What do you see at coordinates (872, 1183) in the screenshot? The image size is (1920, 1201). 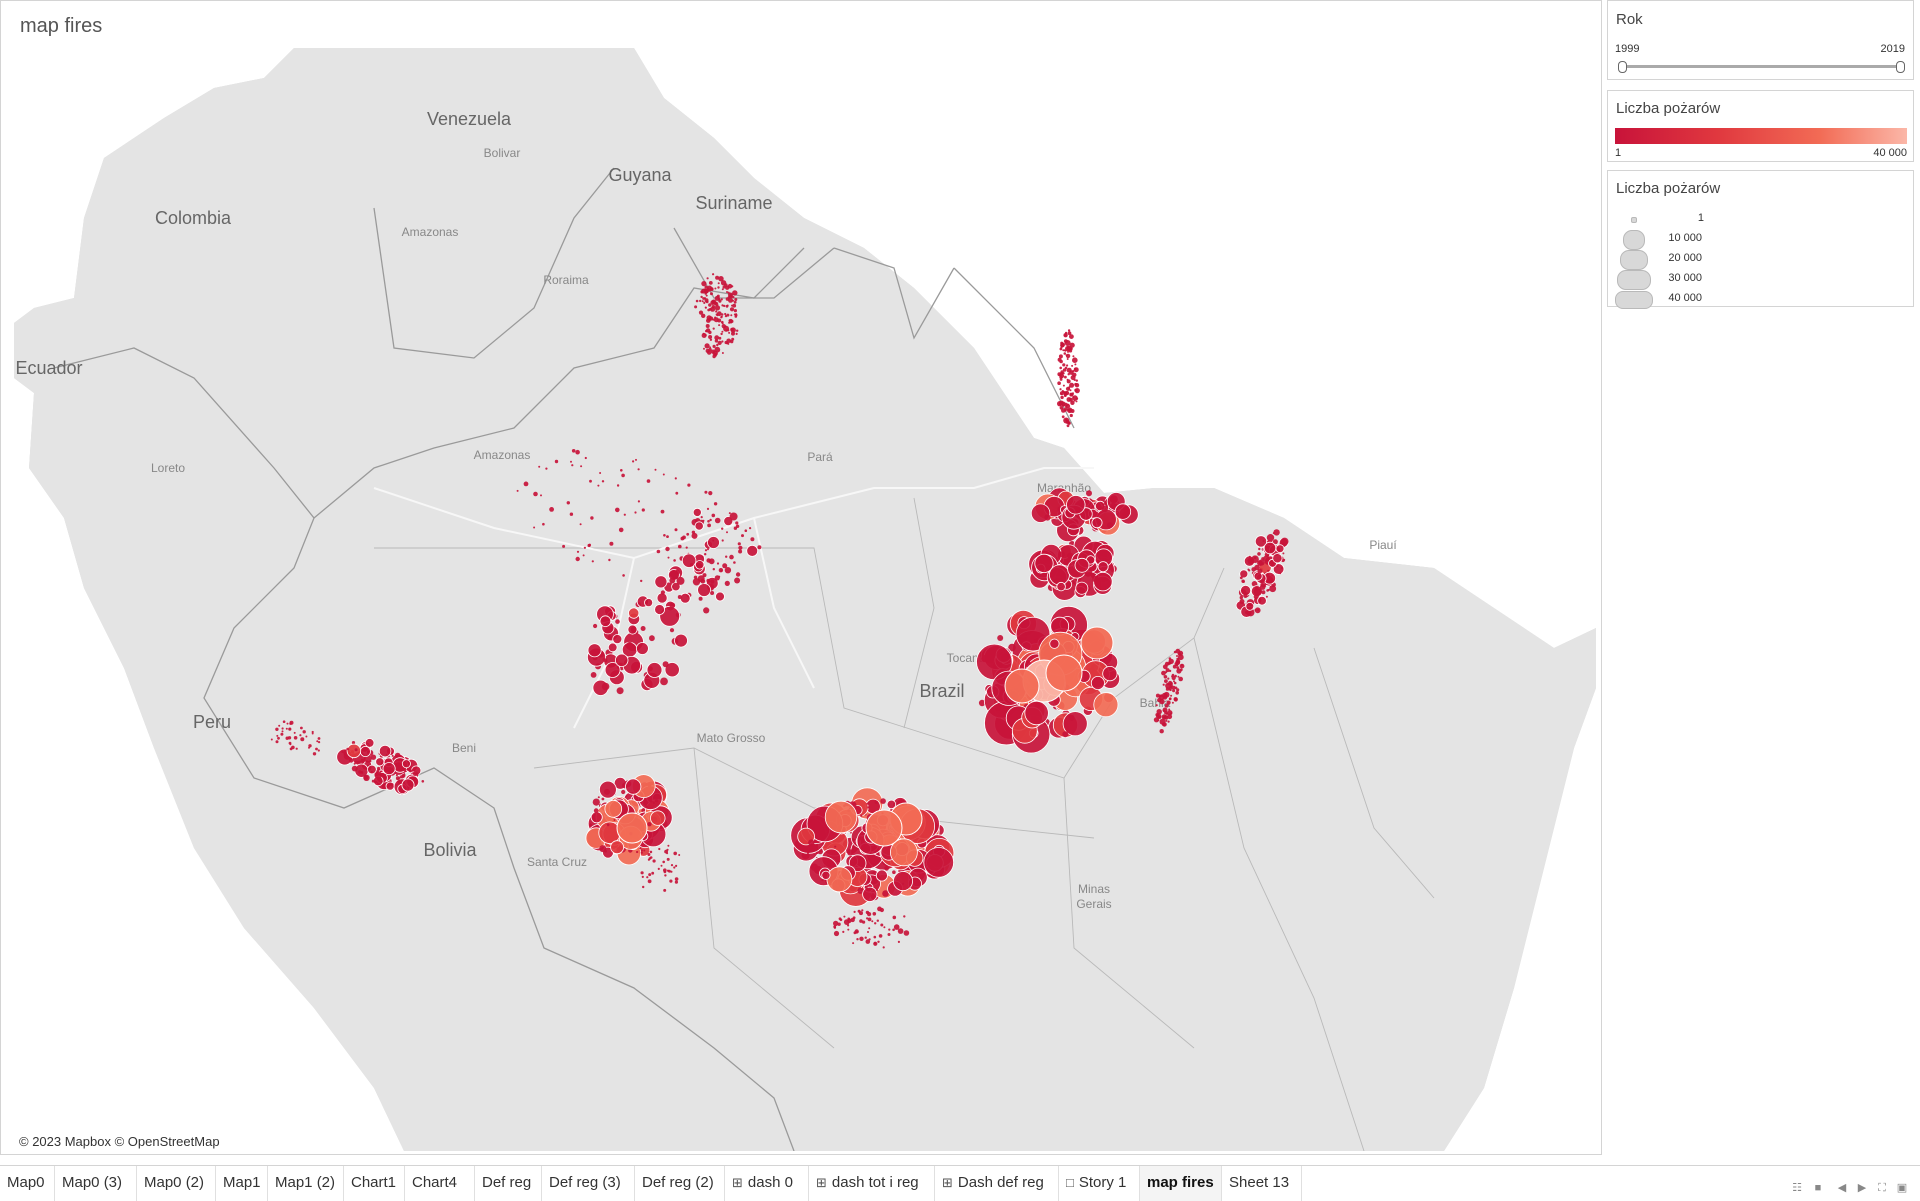 I see `tab-dash-tot-i-reg: ⊞ dash tot i reg` at bounding box center [872, 1183].